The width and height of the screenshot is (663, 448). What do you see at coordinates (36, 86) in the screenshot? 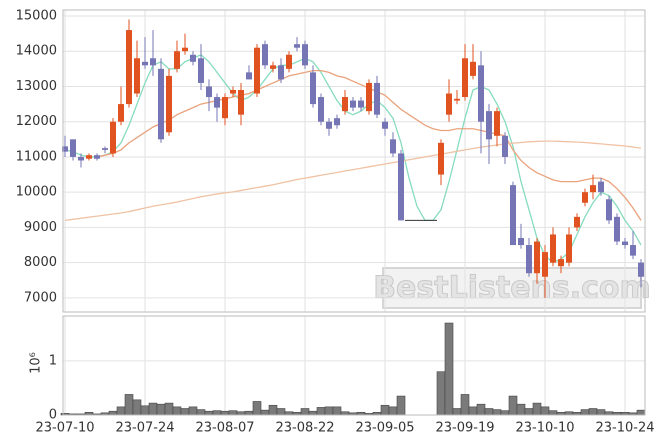
I see `y-tick-label: 13000` at bounding box center [36, 86].